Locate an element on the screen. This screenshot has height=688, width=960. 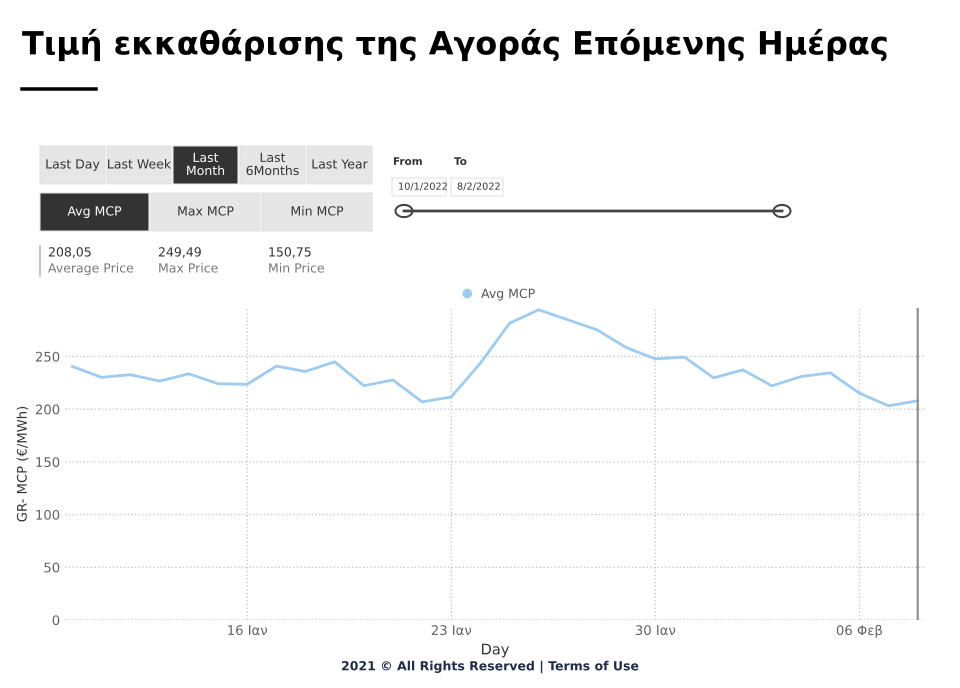
text: Avg MCP is located at coordinates (95, 212).